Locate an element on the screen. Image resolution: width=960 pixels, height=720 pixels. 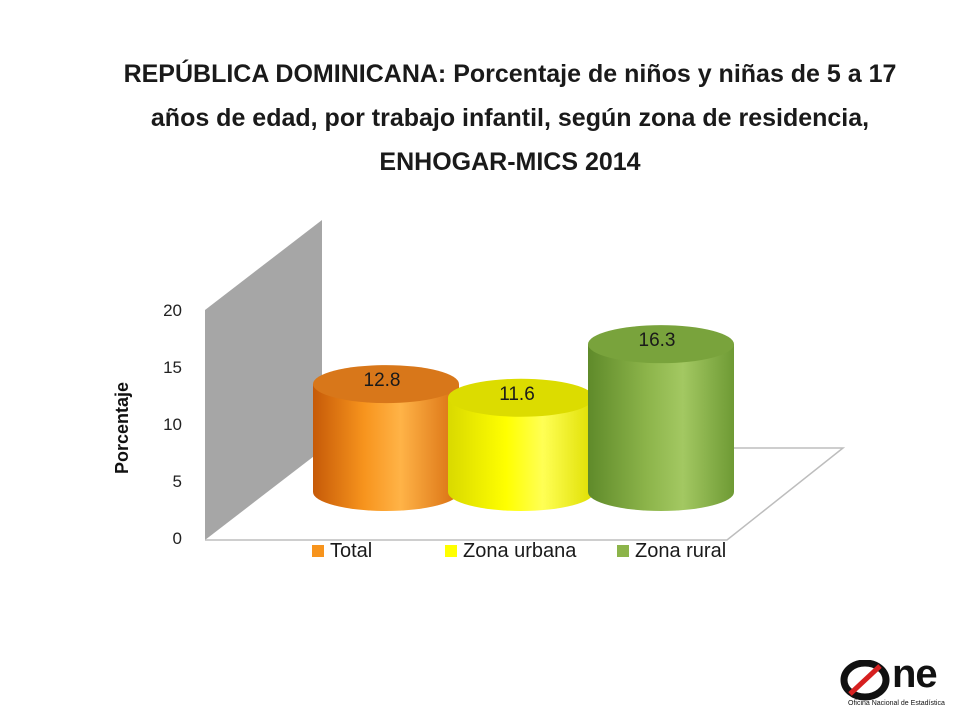
data-label: 11.6 is located at coordinates (517, 394).